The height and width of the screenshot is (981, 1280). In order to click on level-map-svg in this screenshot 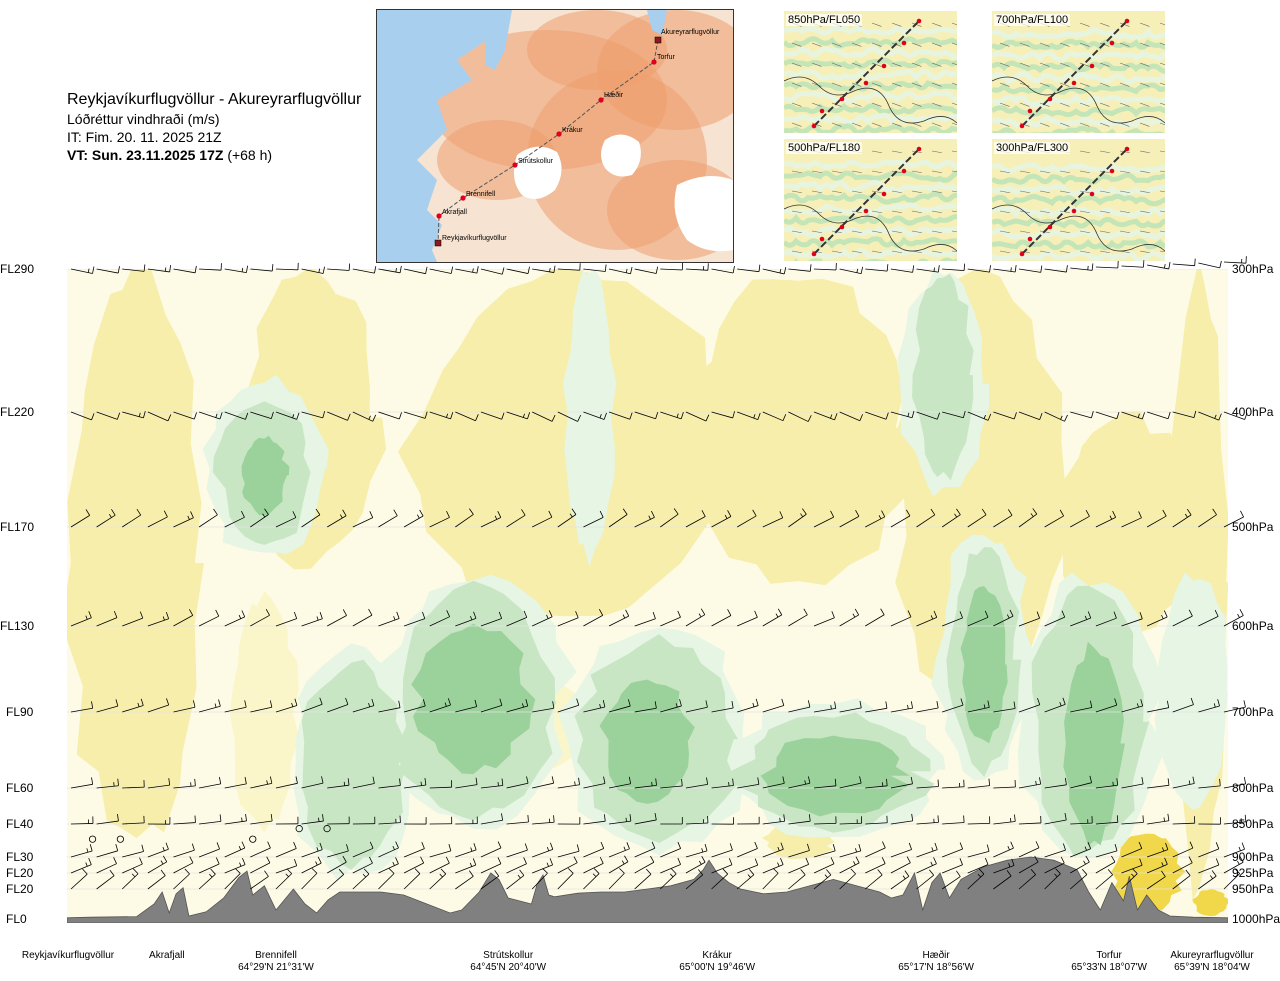, I will do `click(1078, 72)`.